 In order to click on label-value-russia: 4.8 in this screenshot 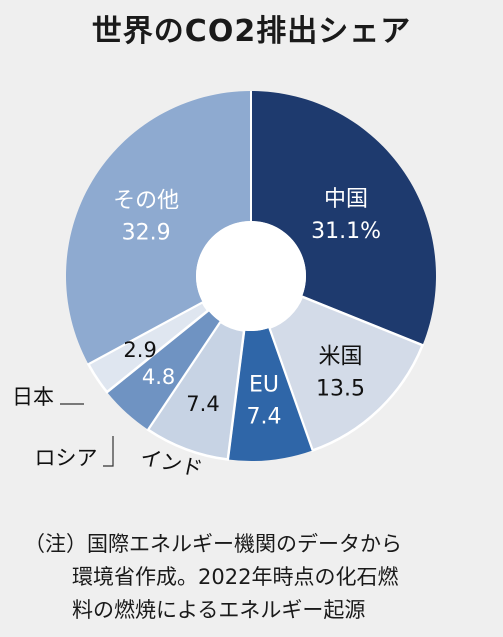, I will do `click(158, 377)`.